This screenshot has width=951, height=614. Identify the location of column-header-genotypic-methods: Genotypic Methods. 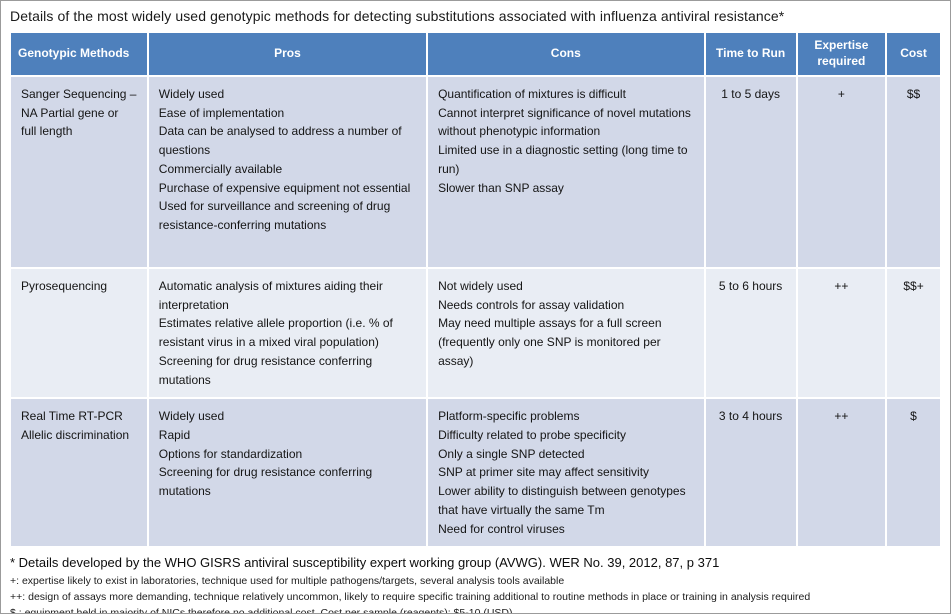
(79, 54).